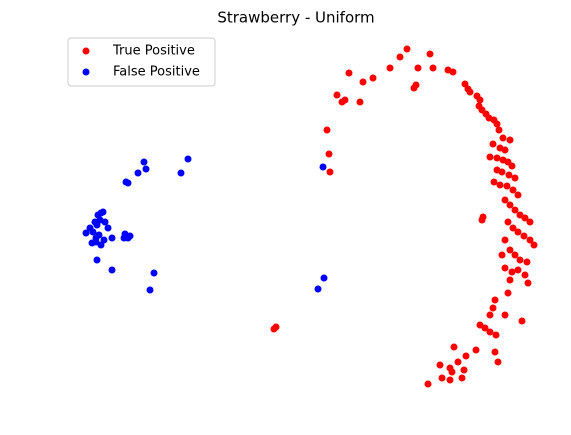 The width and height of the screenshot is (571, 435). Describe the element at coordinates (156, 72) in the screenshot. I see `legend-label: False Positive` at that location.